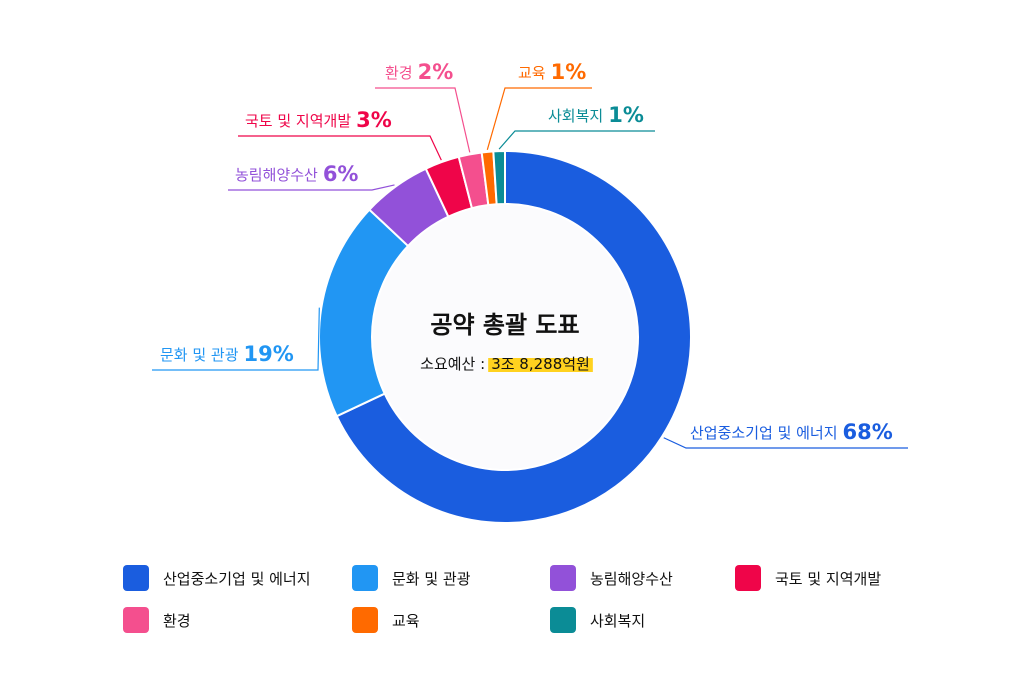 The image size is (1010, 675). I want to click on legend-label: 교육, so click(406, 621).